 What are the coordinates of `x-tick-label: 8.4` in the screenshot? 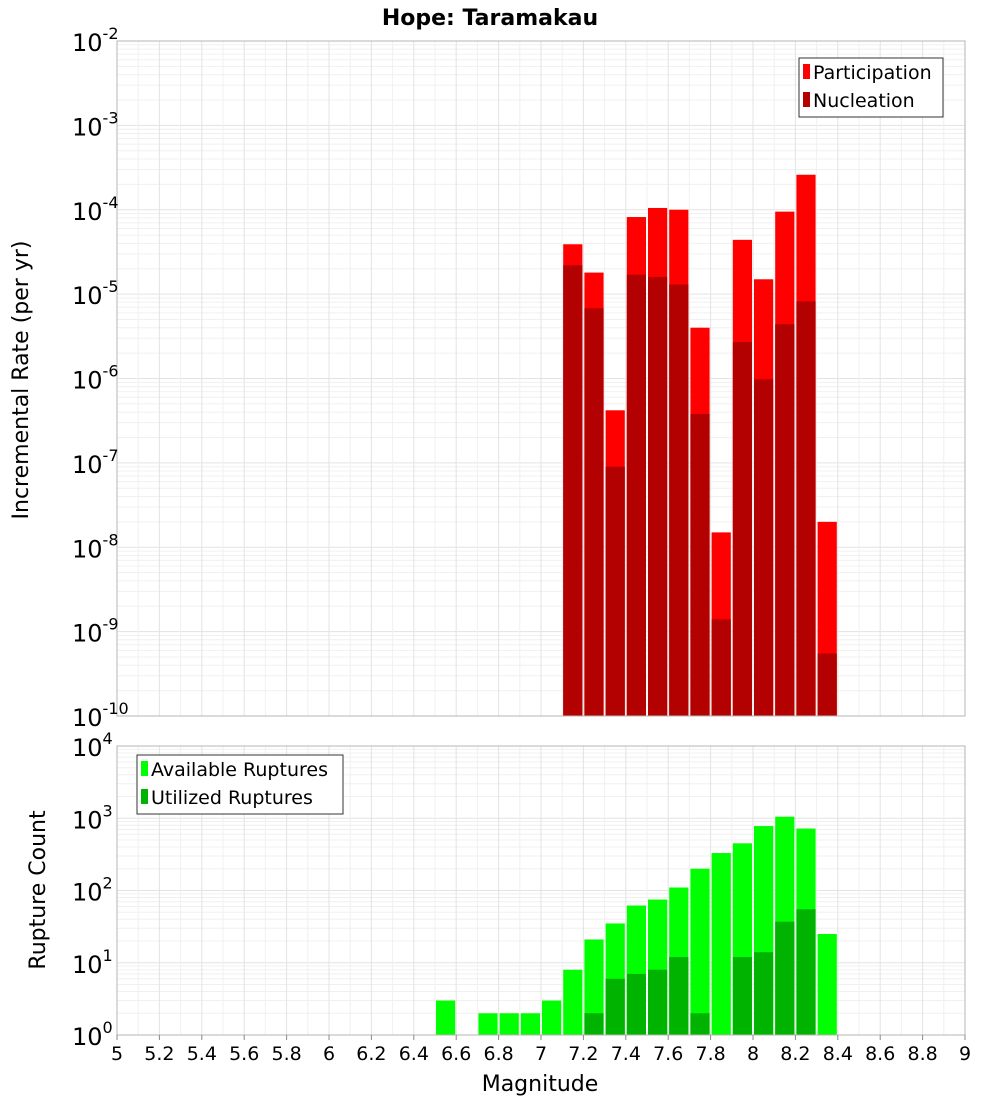 It's located at (838, 1054).